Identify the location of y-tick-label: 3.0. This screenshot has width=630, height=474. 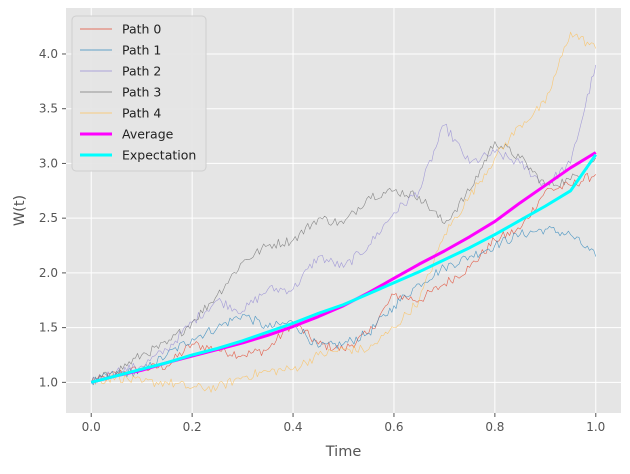
(48, 163).